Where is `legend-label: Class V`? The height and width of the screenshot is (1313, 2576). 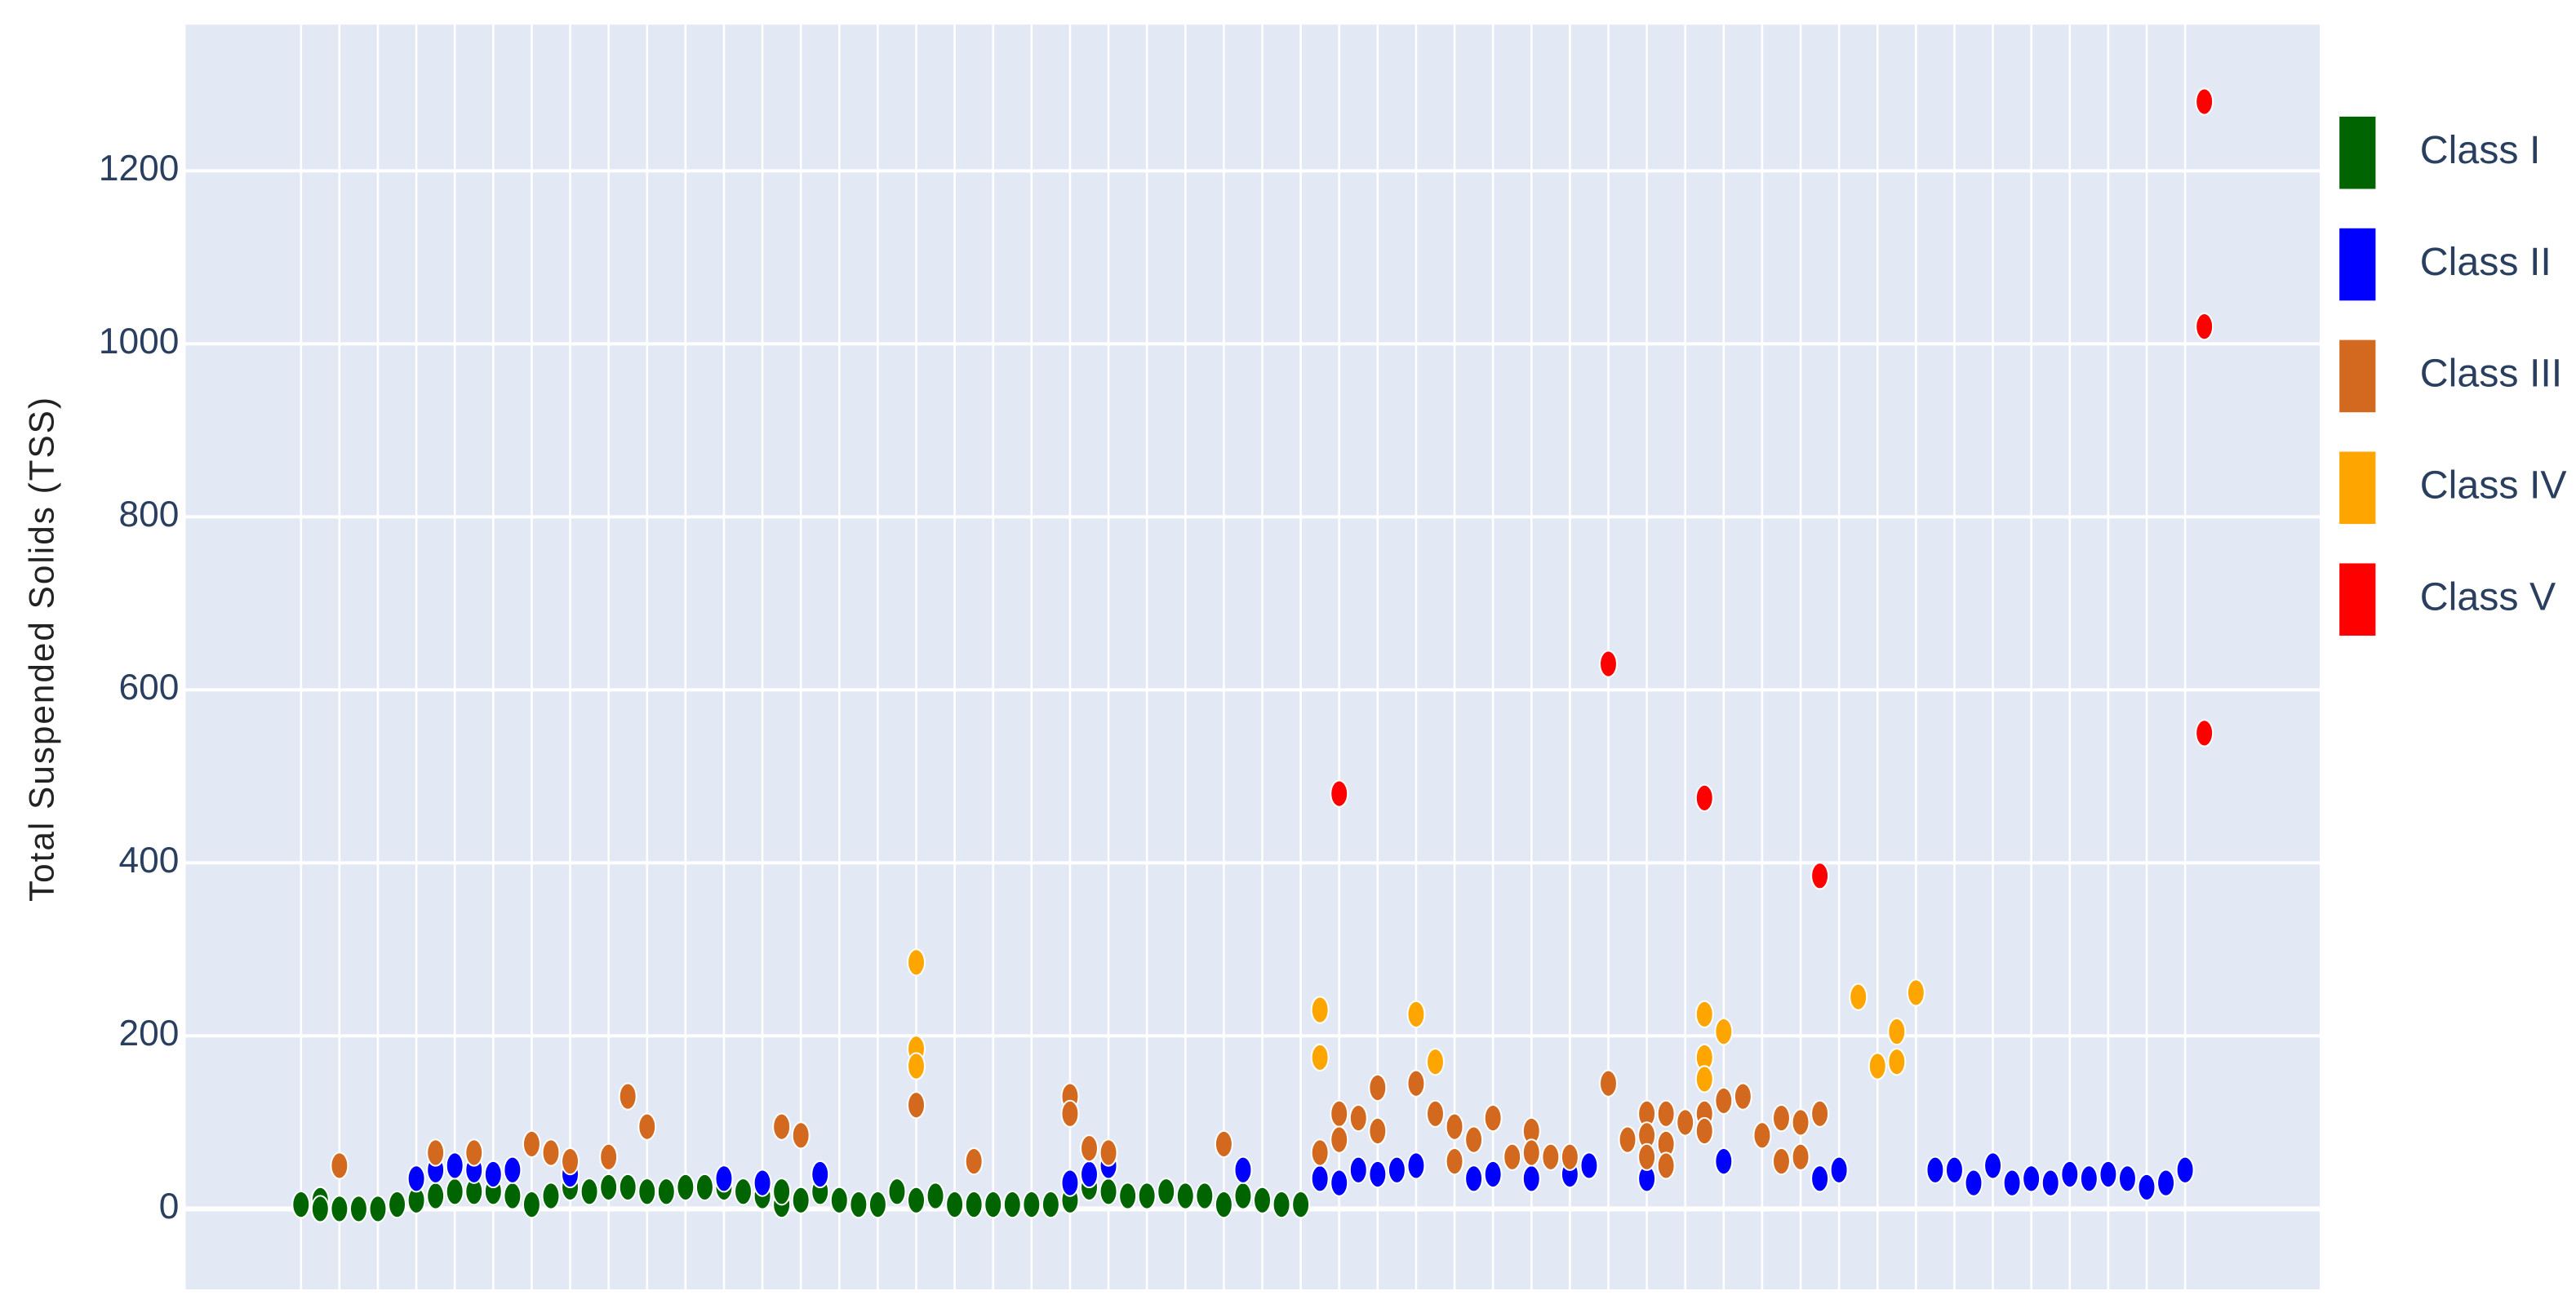 legend-label: Class V is located at coordinates (2488, 596).